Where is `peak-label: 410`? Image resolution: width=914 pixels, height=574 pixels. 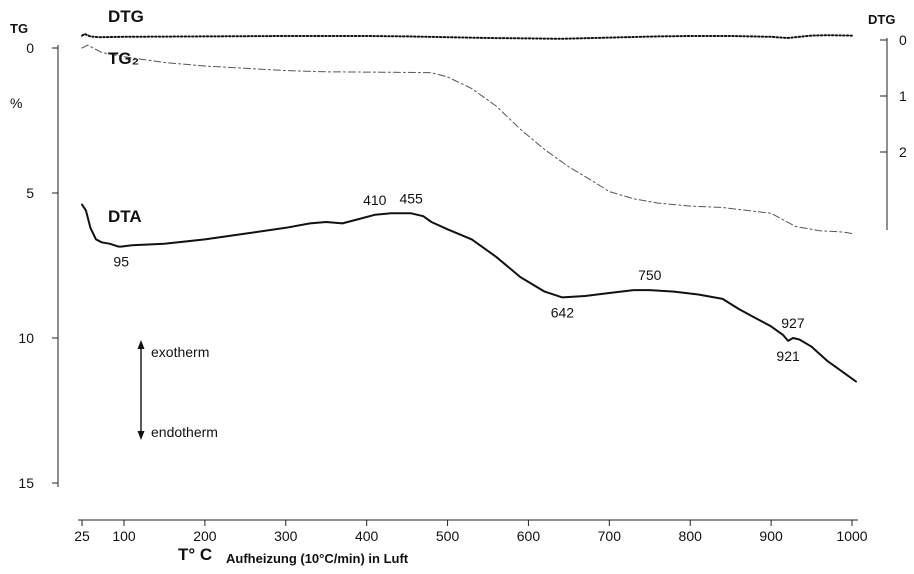 peak-label: 410 is located at coordinates (375, 200).